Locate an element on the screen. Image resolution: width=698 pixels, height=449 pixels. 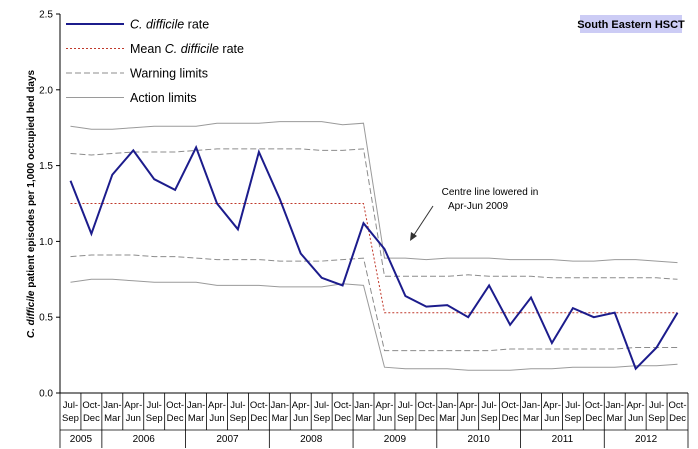
legend-label: Action limits is located at coordinates (163, 98).